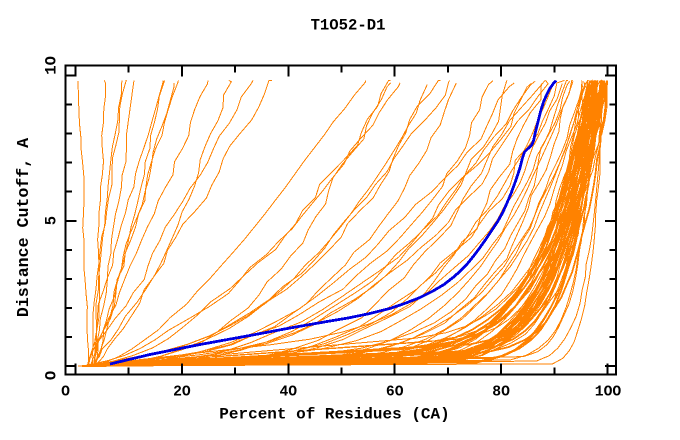 Image resolution: width=680 pixels, height=440 pixels. Describe the element at coordinates (608, 393) in the screenshot. I see `svg-text: 1OO` at that location.